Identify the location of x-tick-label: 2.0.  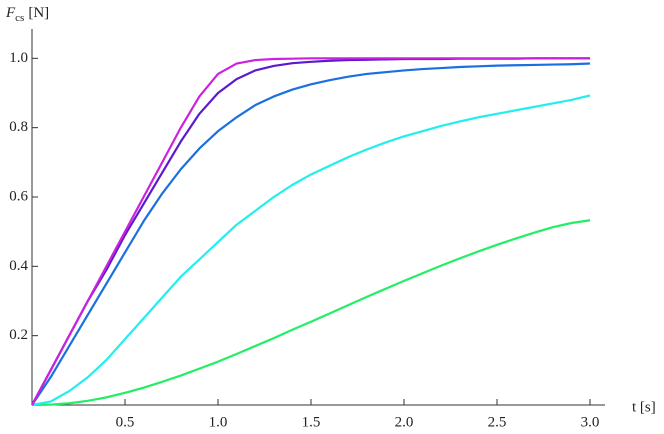
(404, 422).